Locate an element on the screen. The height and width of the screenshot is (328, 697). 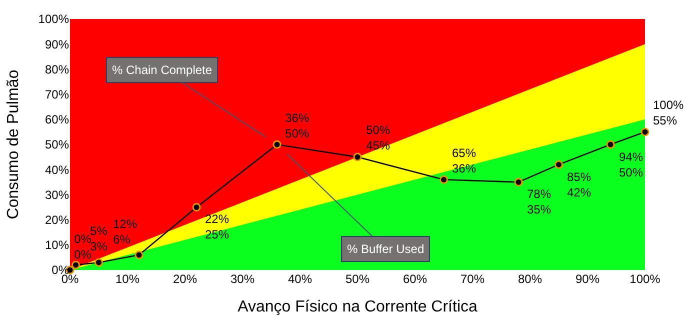
x-tick-label: 20% is located at coordinates (185, 279).